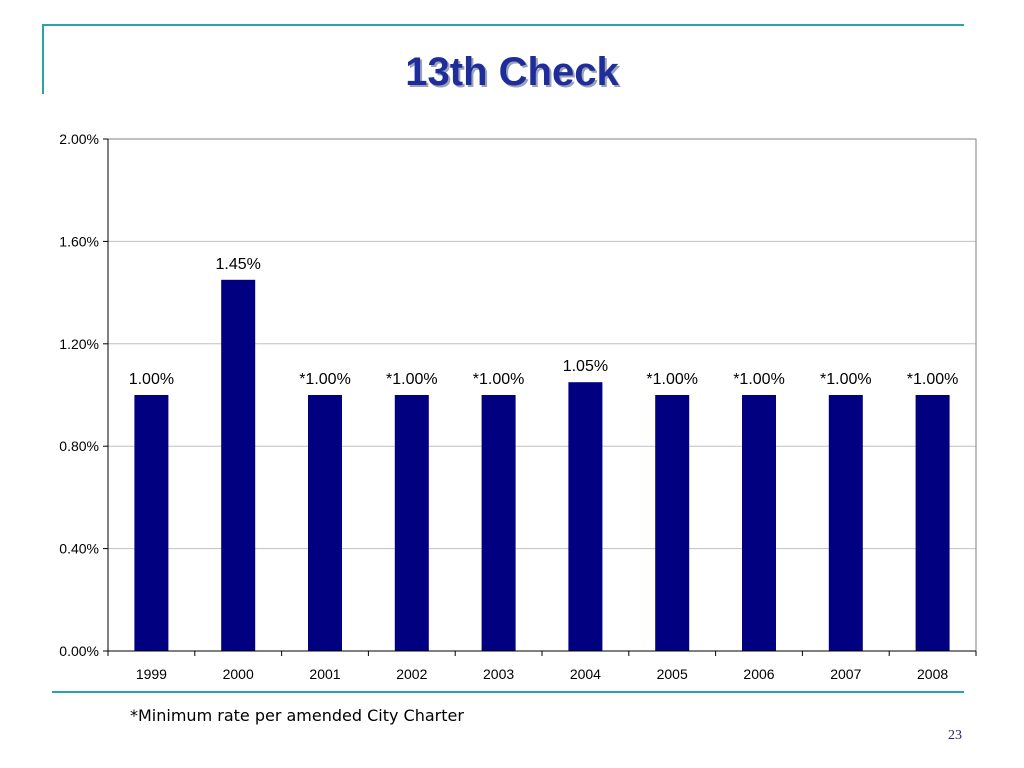  Describe the element at coordinates (498, 674) in the screenshot. I see `x-tick-label: 2003` at that location.